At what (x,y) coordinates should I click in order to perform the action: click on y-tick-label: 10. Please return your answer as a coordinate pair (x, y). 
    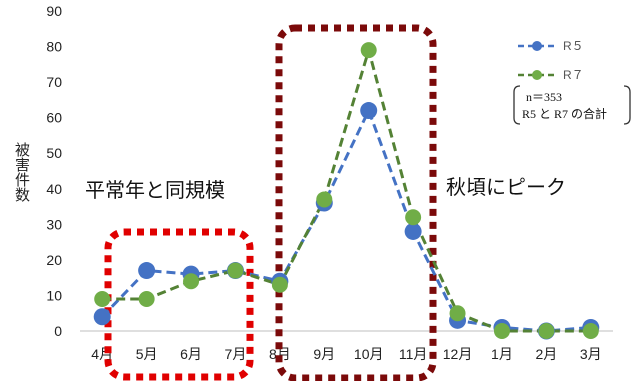
    Looking at the image, I should click on (54, 295).